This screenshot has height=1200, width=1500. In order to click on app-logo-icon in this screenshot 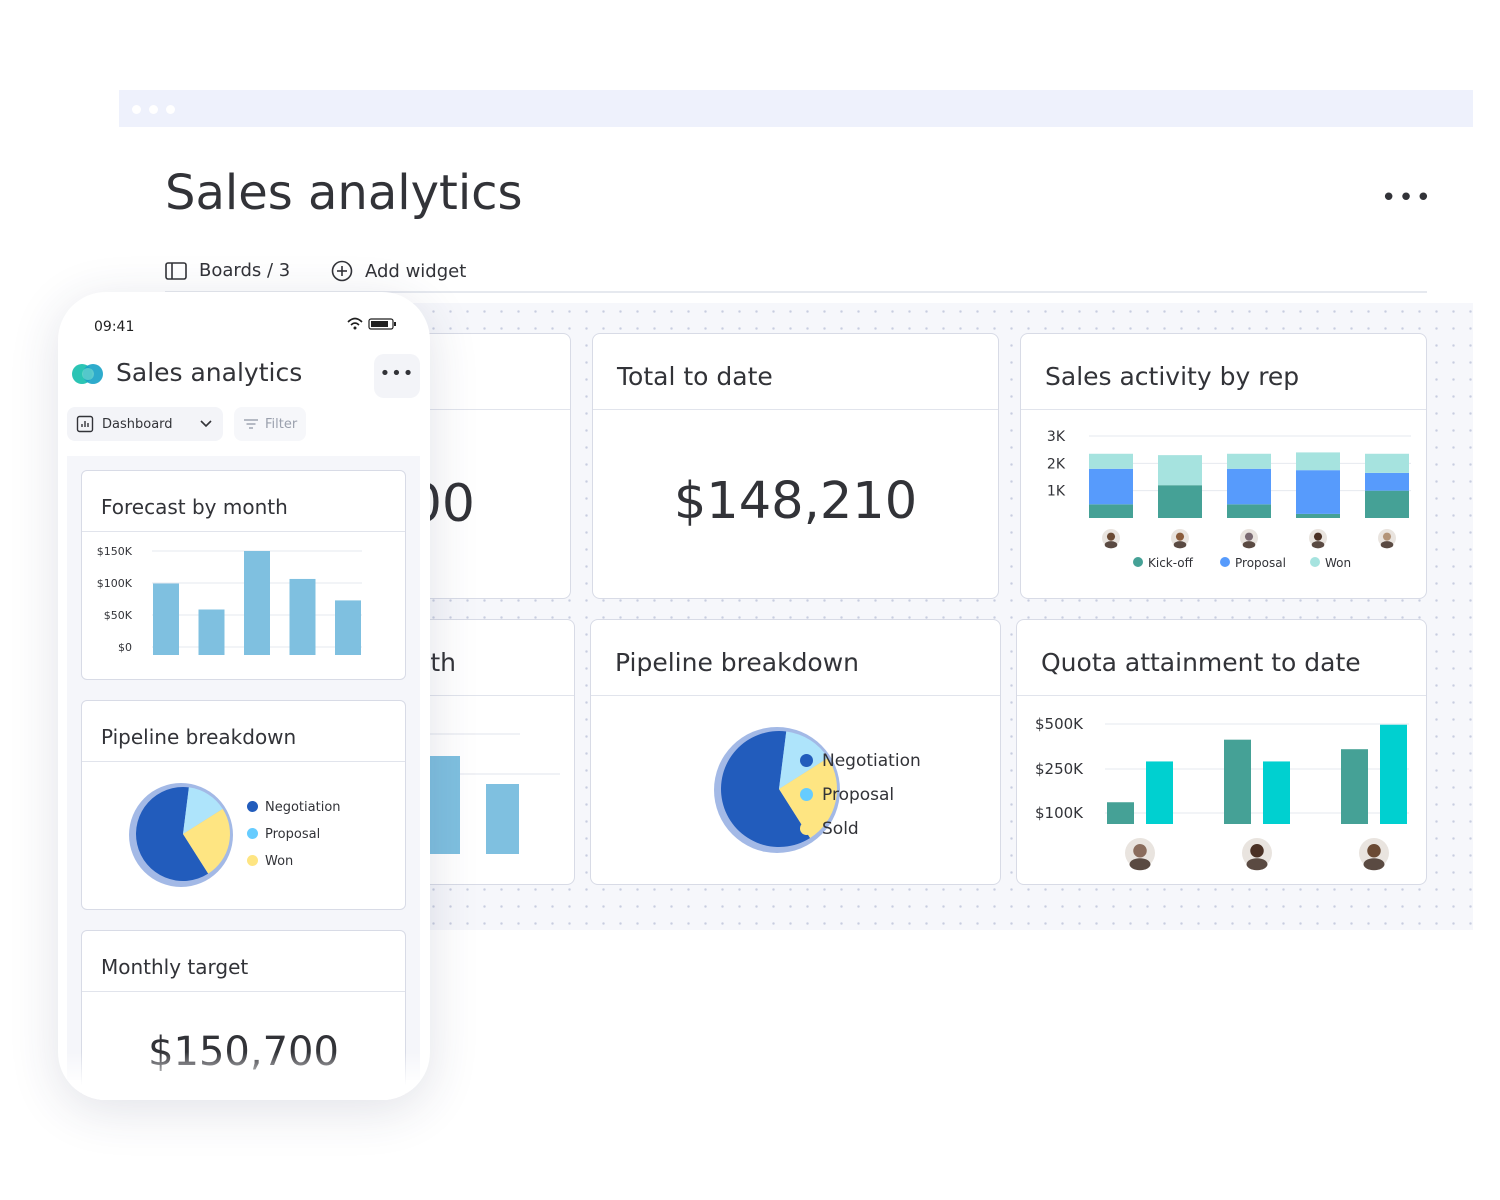, I will do `click(87, 374)`.